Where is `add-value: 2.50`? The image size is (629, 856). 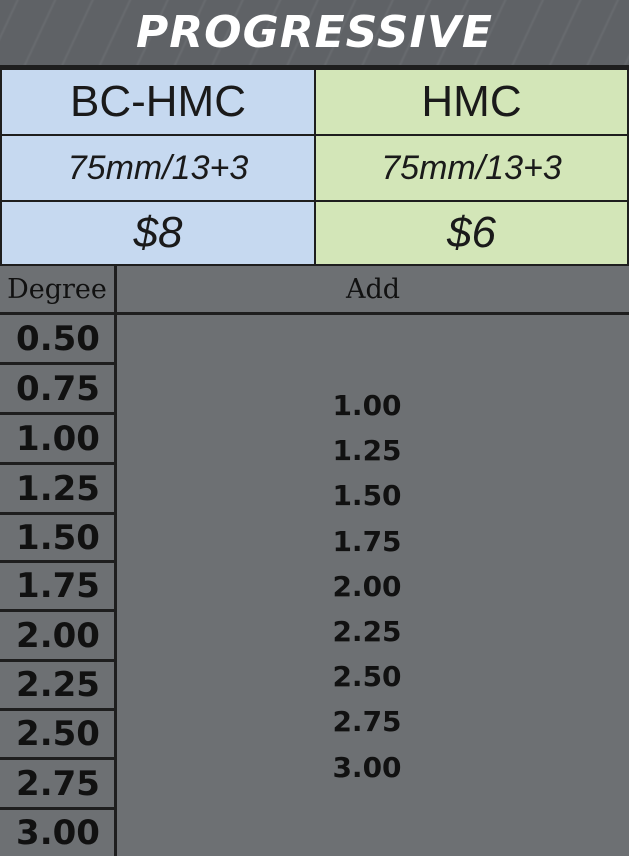
add-value: 2.50 is located at coordinates (367, 677).